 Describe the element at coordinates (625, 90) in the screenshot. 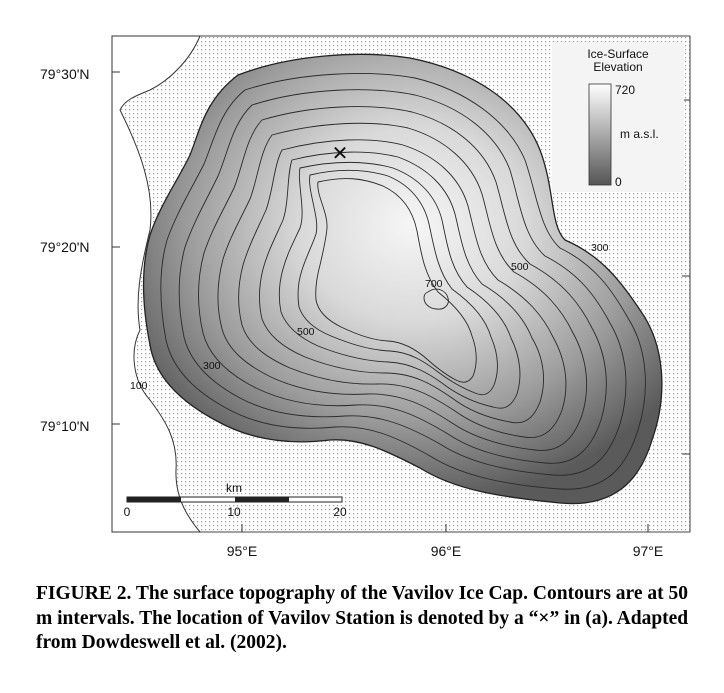

I see `legend-max: 720` at that location.